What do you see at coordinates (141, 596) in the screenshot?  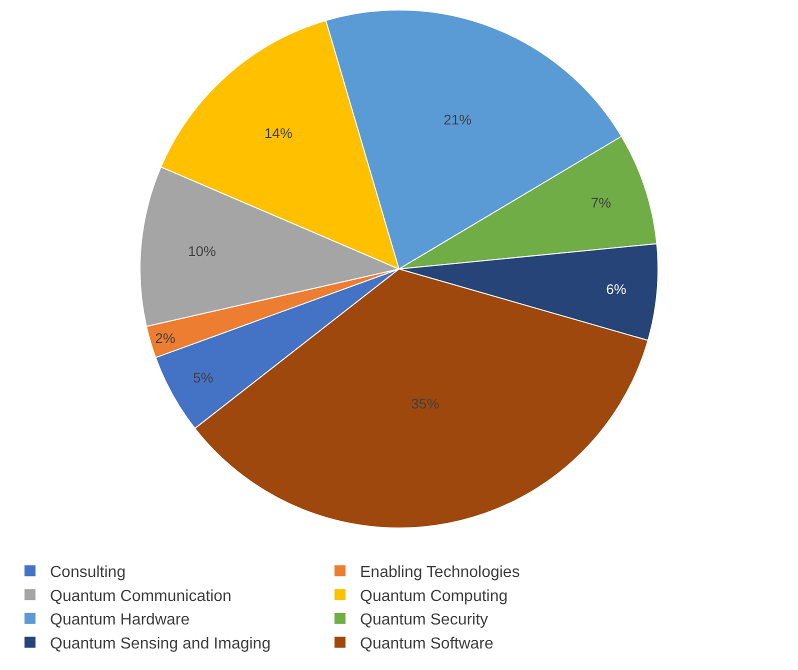 I see `legend-label: Quantum Communication` at bounding box center [141, 596].